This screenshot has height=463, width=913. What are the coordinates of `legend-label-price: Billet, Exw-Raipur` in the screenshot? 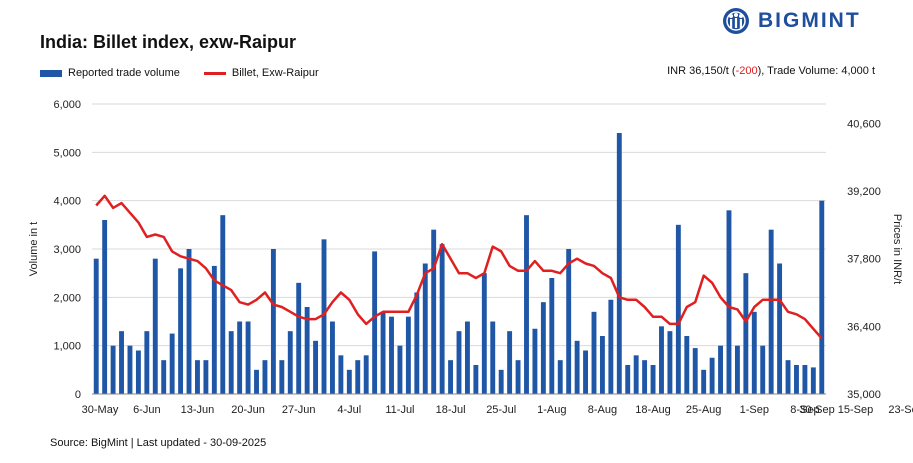 It's located at (275, 73).